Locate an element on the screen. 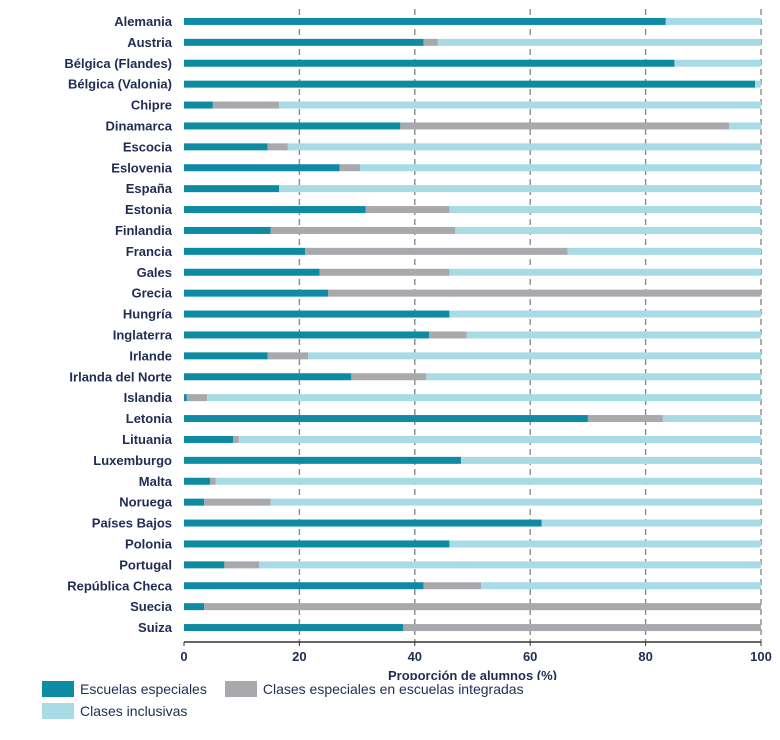 This screenshot has width=780, height=740. category-label: Finlandia is located at coordinates (144, 230).